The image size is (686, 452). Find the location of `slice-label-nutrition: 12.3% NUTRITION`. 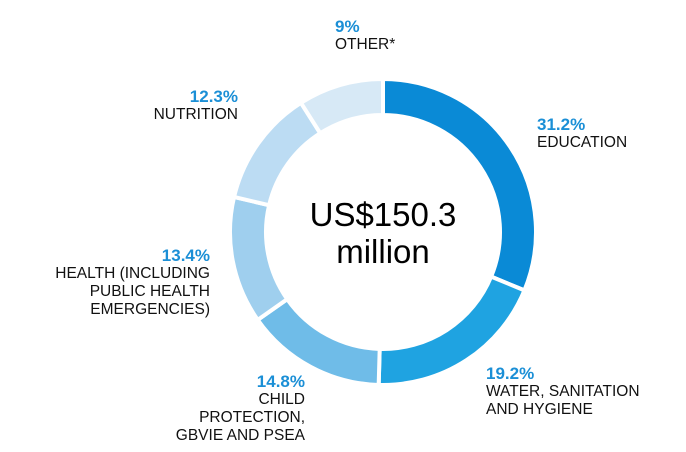

slice-label-nutrition: 12.3% NUTRITION is located at coordinates (169, 106).